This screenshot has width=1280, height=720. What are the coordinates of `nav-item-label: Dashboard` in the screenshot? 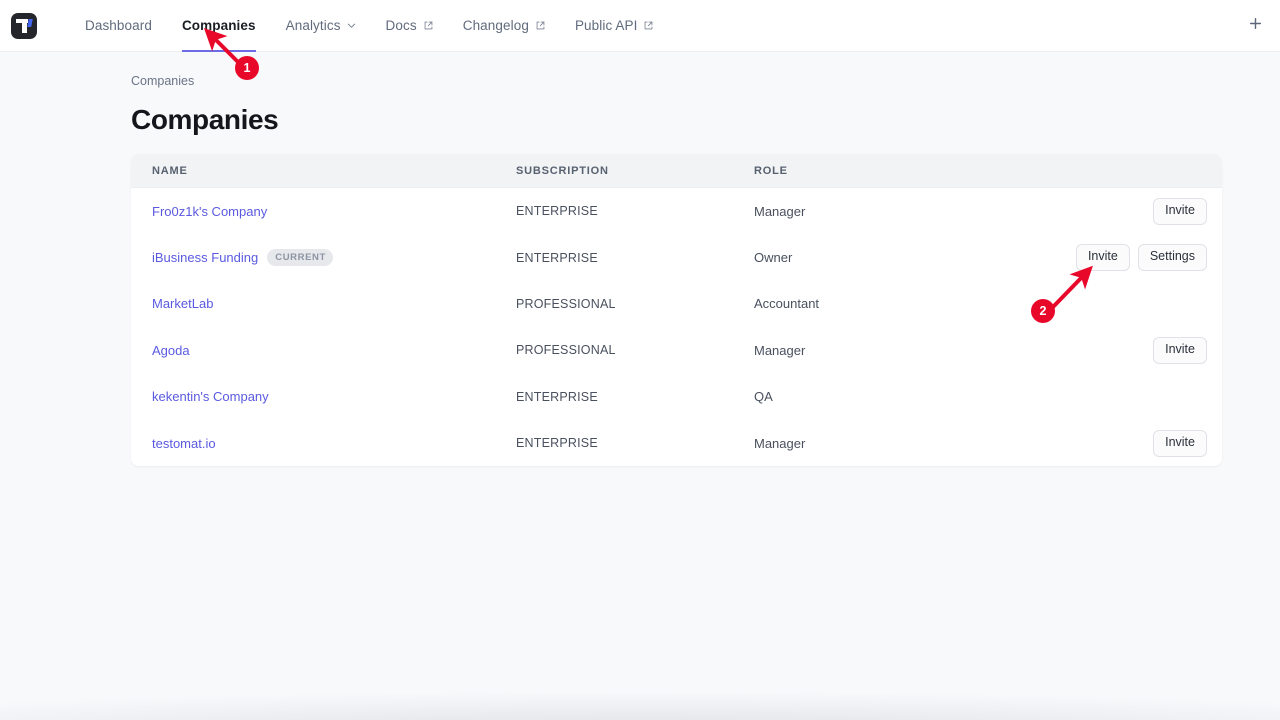 It's located at (118, 25).